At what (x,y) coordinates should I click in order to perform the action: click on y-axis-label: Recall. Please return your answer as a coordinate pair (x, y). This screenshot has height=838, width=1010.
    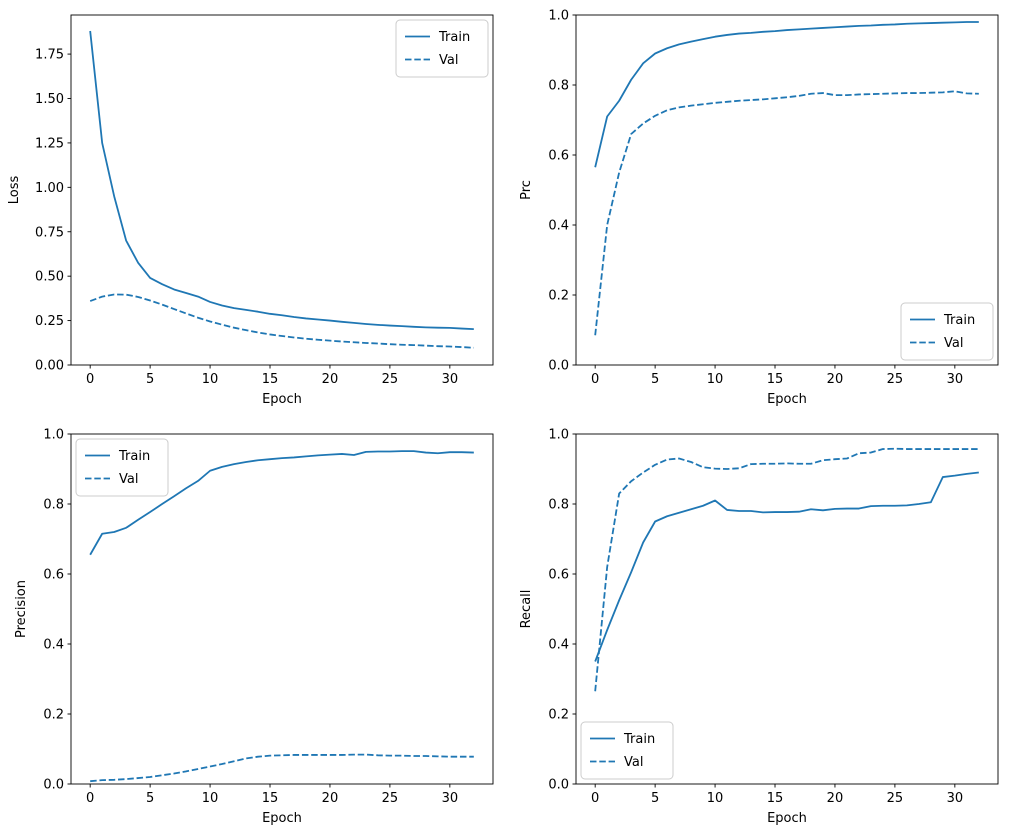
    Looking at the image, I should click on (526, 609).